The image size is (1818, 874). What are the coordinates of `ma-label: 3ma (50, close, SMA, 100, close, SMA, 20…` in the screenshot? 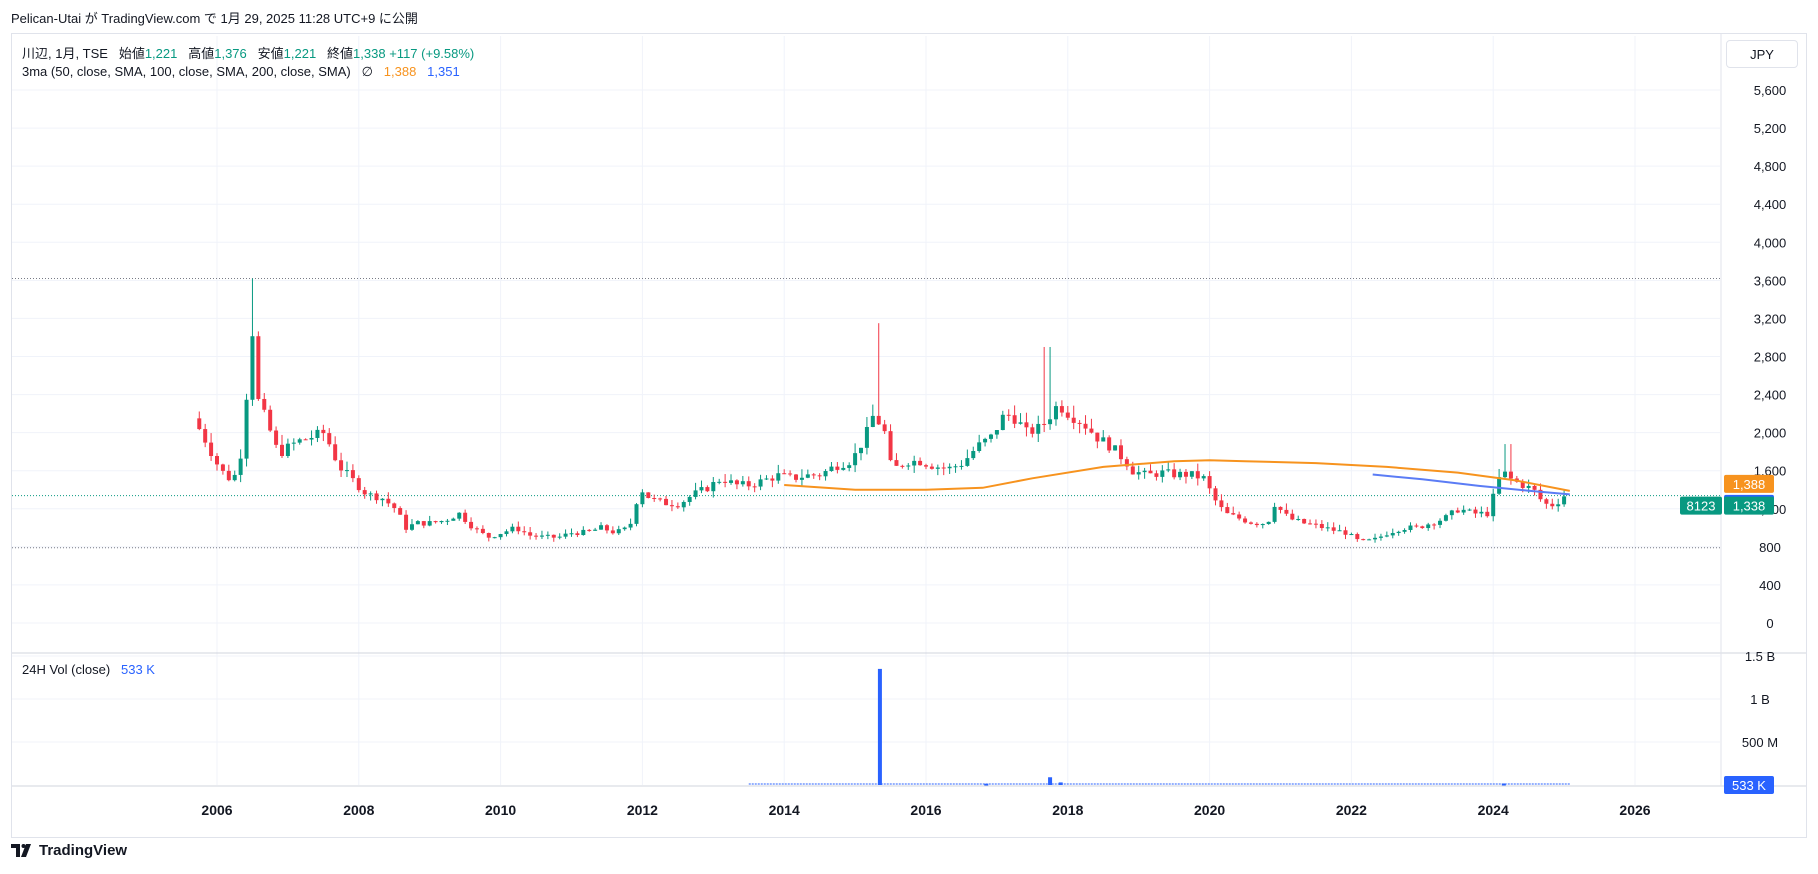 It's located at (186, 71).